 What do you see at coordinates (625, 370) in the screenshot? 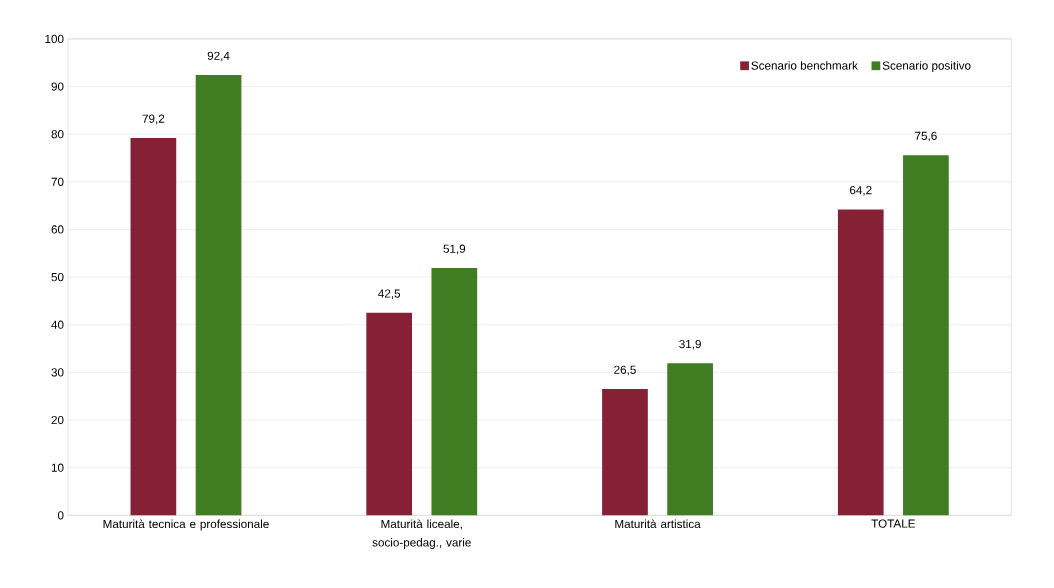
I see `data-label: 26,5` at bounding box center [625, 370].